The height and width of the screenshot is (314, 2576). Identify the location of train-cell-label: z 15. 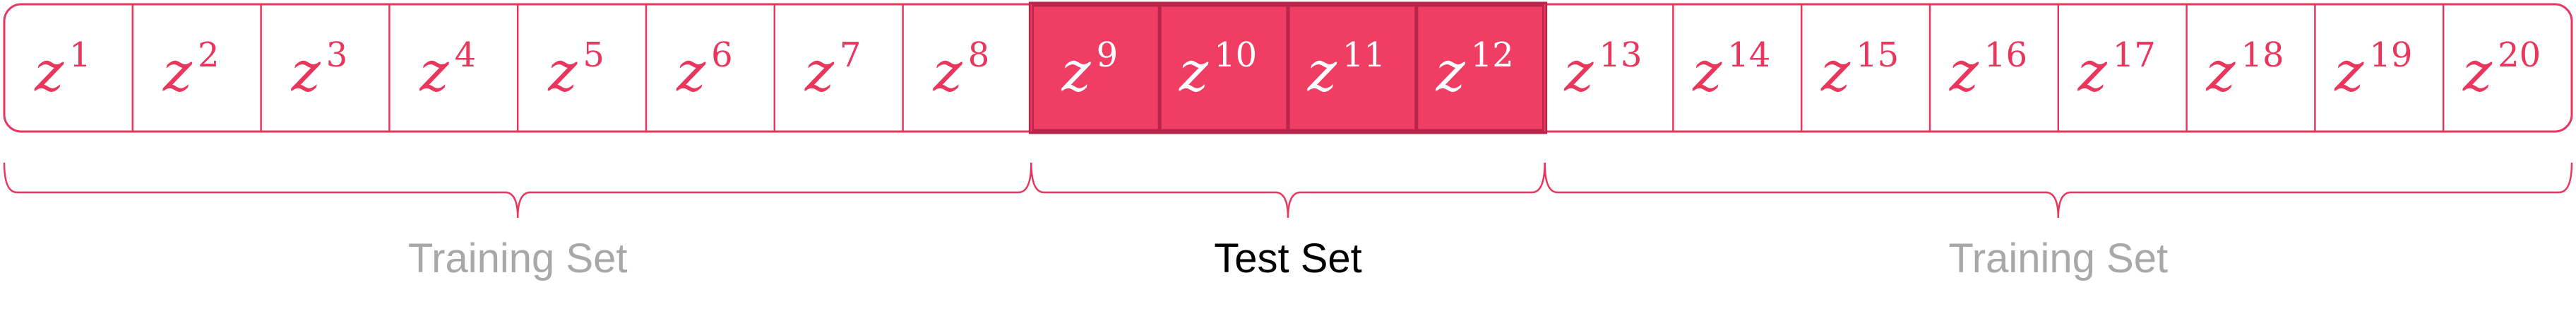
(1859, 69).